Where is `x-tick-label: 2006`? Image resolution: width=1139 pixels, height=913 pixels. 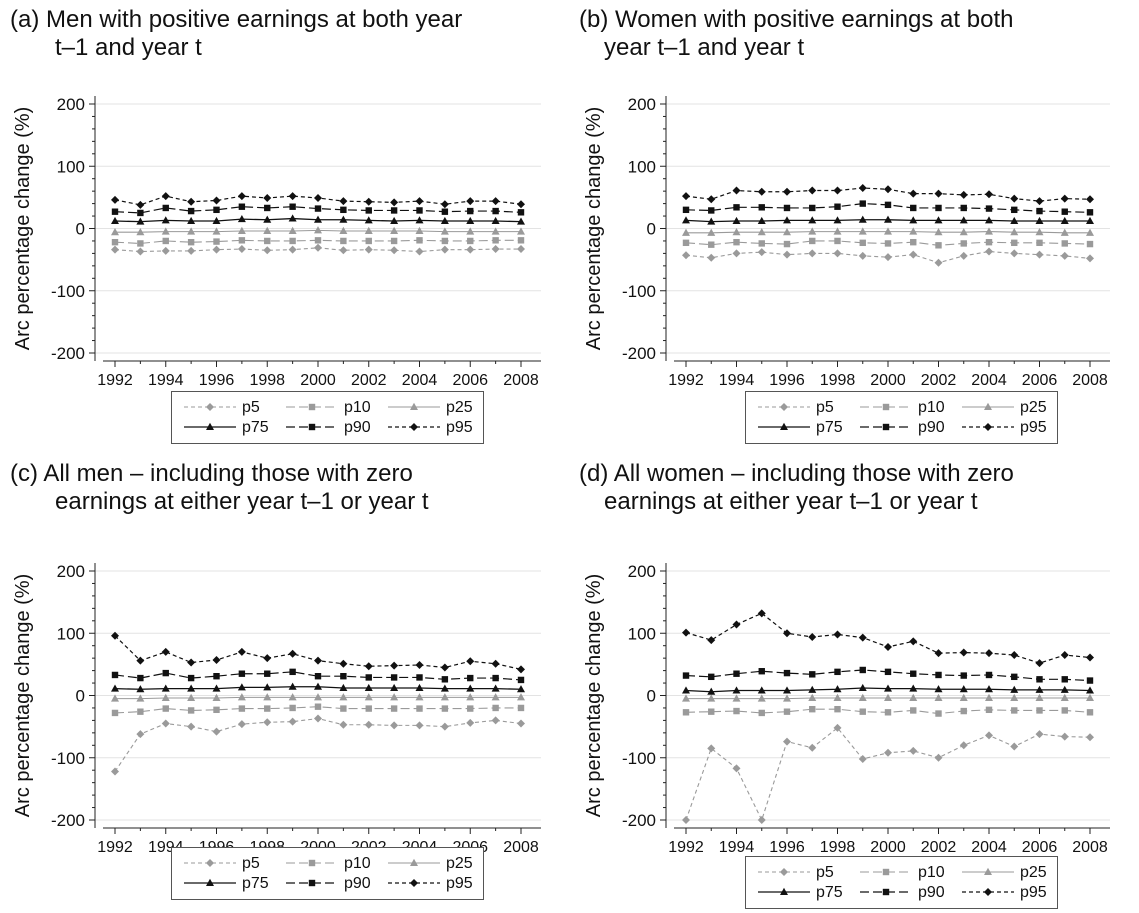 x-tick-label: 2006 is located at coordinates (470, 380).